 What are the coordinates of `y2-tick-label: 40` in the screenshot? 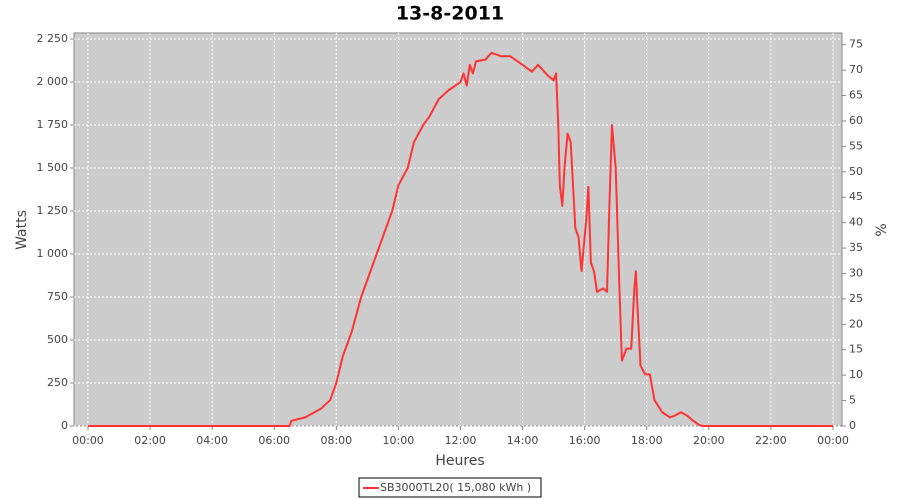 It's located at (856, 222).